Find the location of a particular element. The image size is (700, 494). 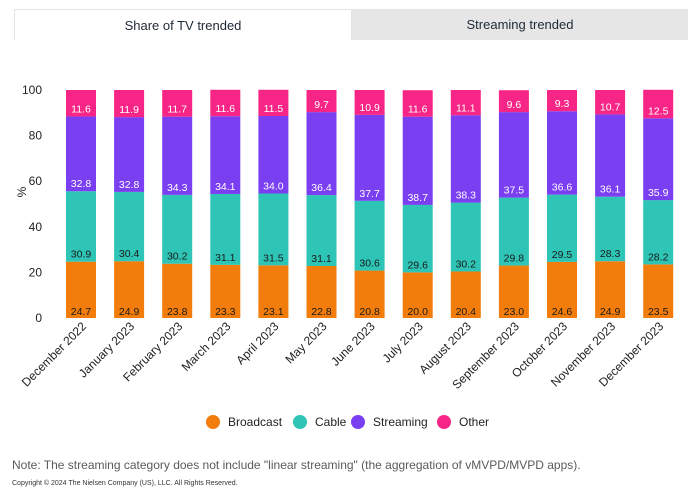

data-label: 28.2 is located at coordinates (658, 257).